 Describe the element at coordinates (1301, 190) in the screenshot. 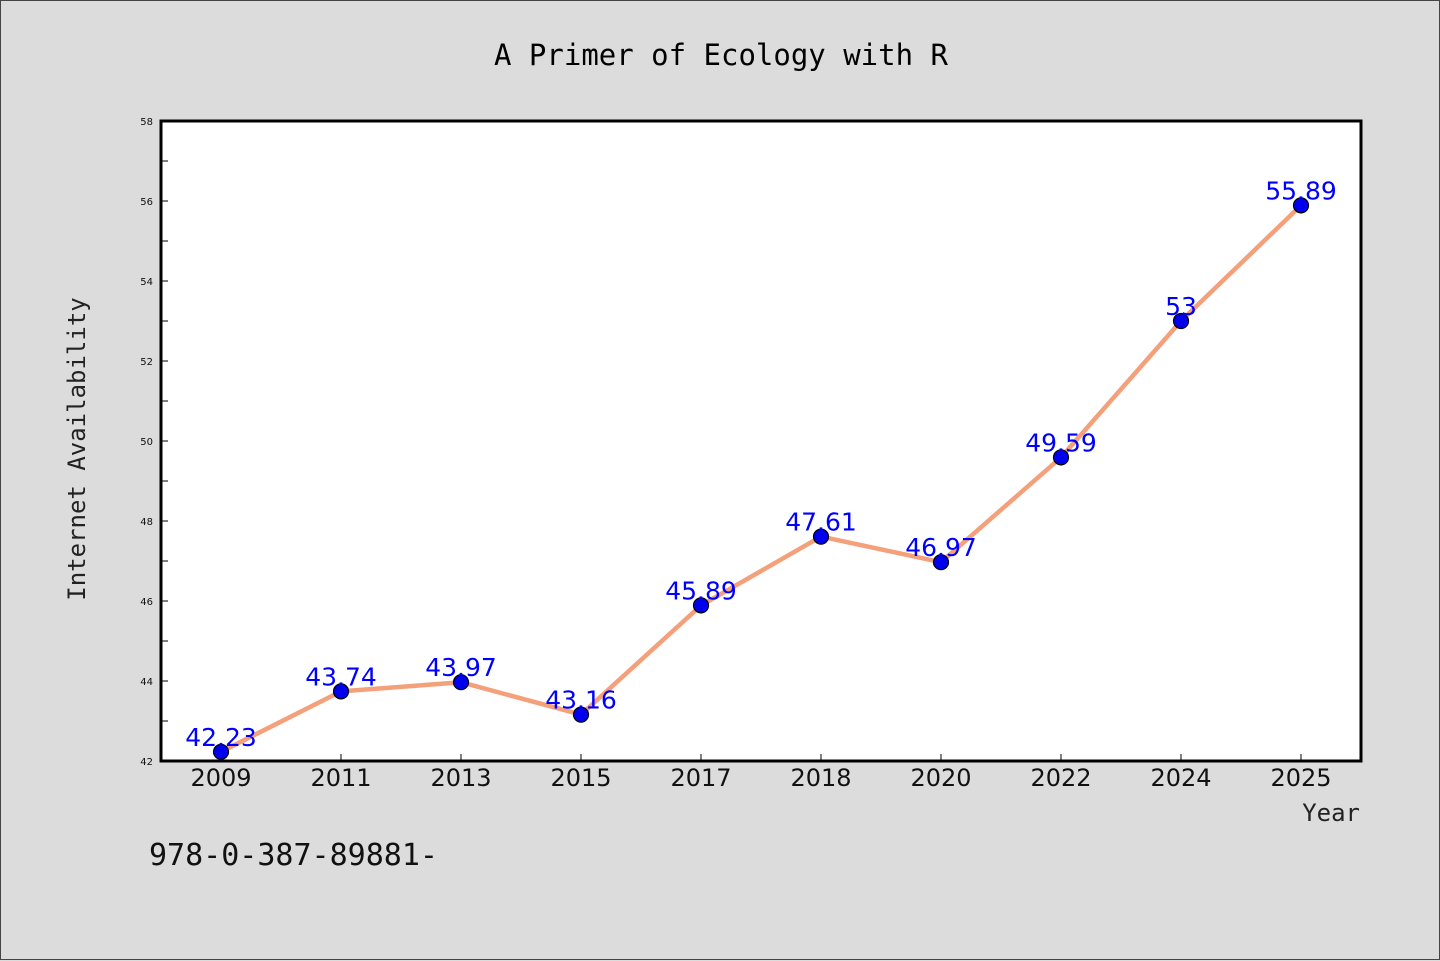

I see `data-label: 55.89` at that location.